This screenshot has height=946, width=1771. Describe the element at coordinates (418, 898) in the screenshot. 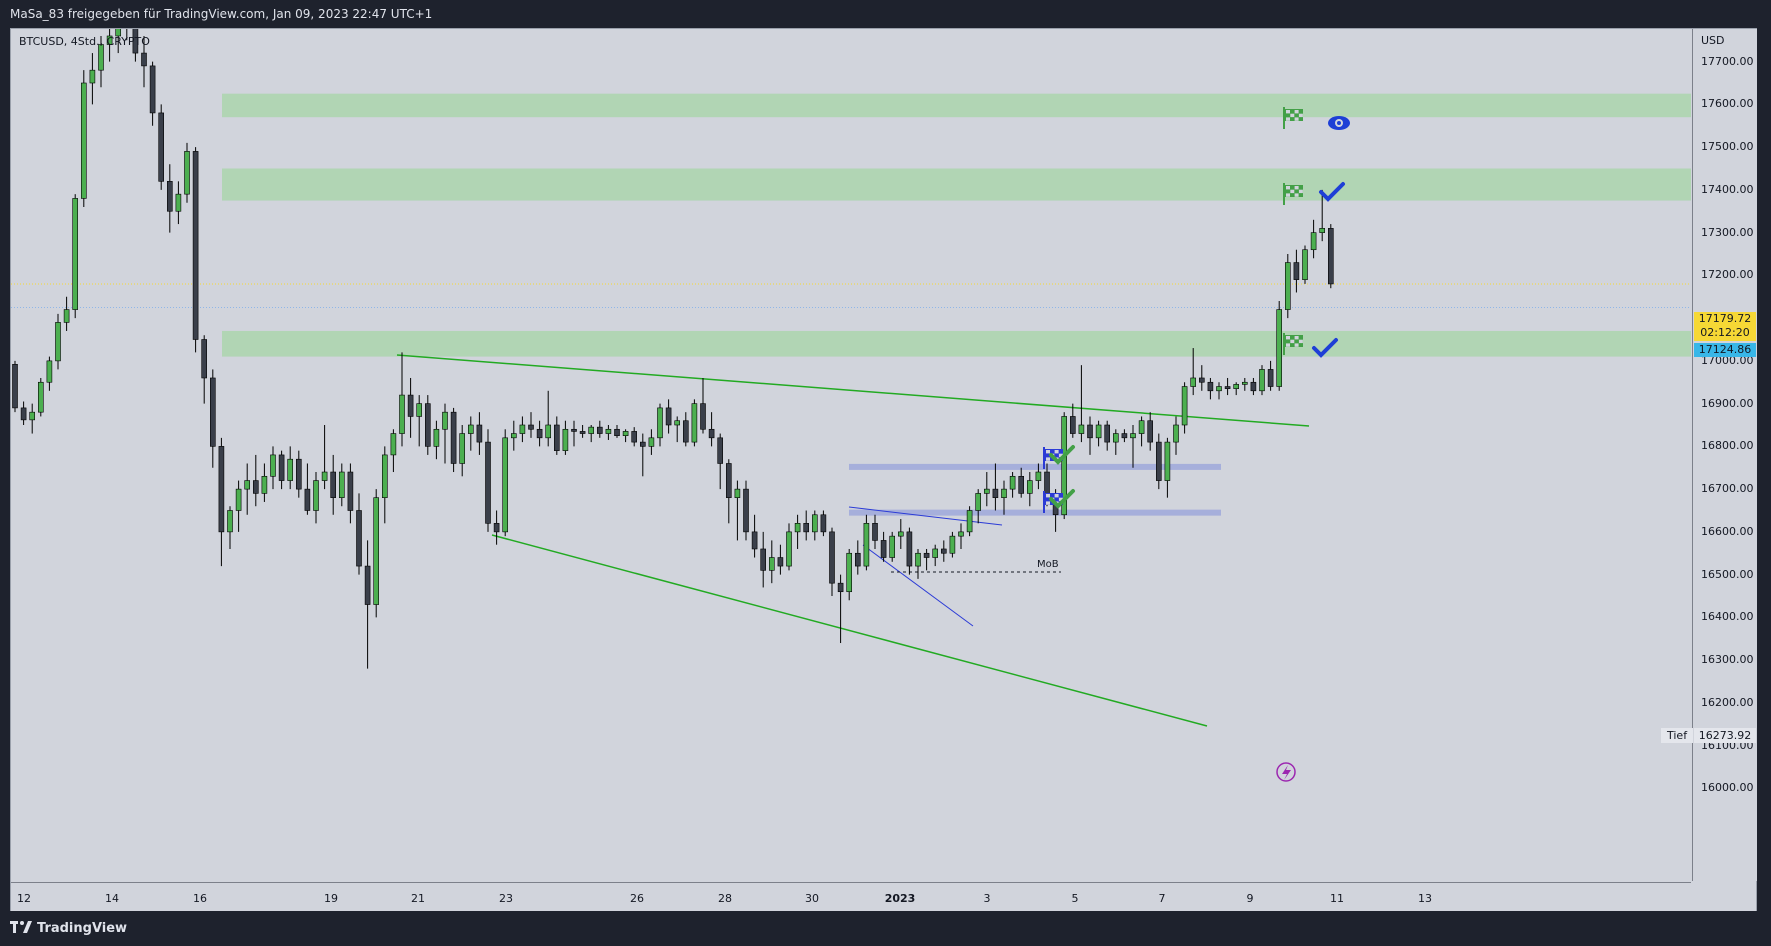

I see `time-tick-label: 21` at that location.